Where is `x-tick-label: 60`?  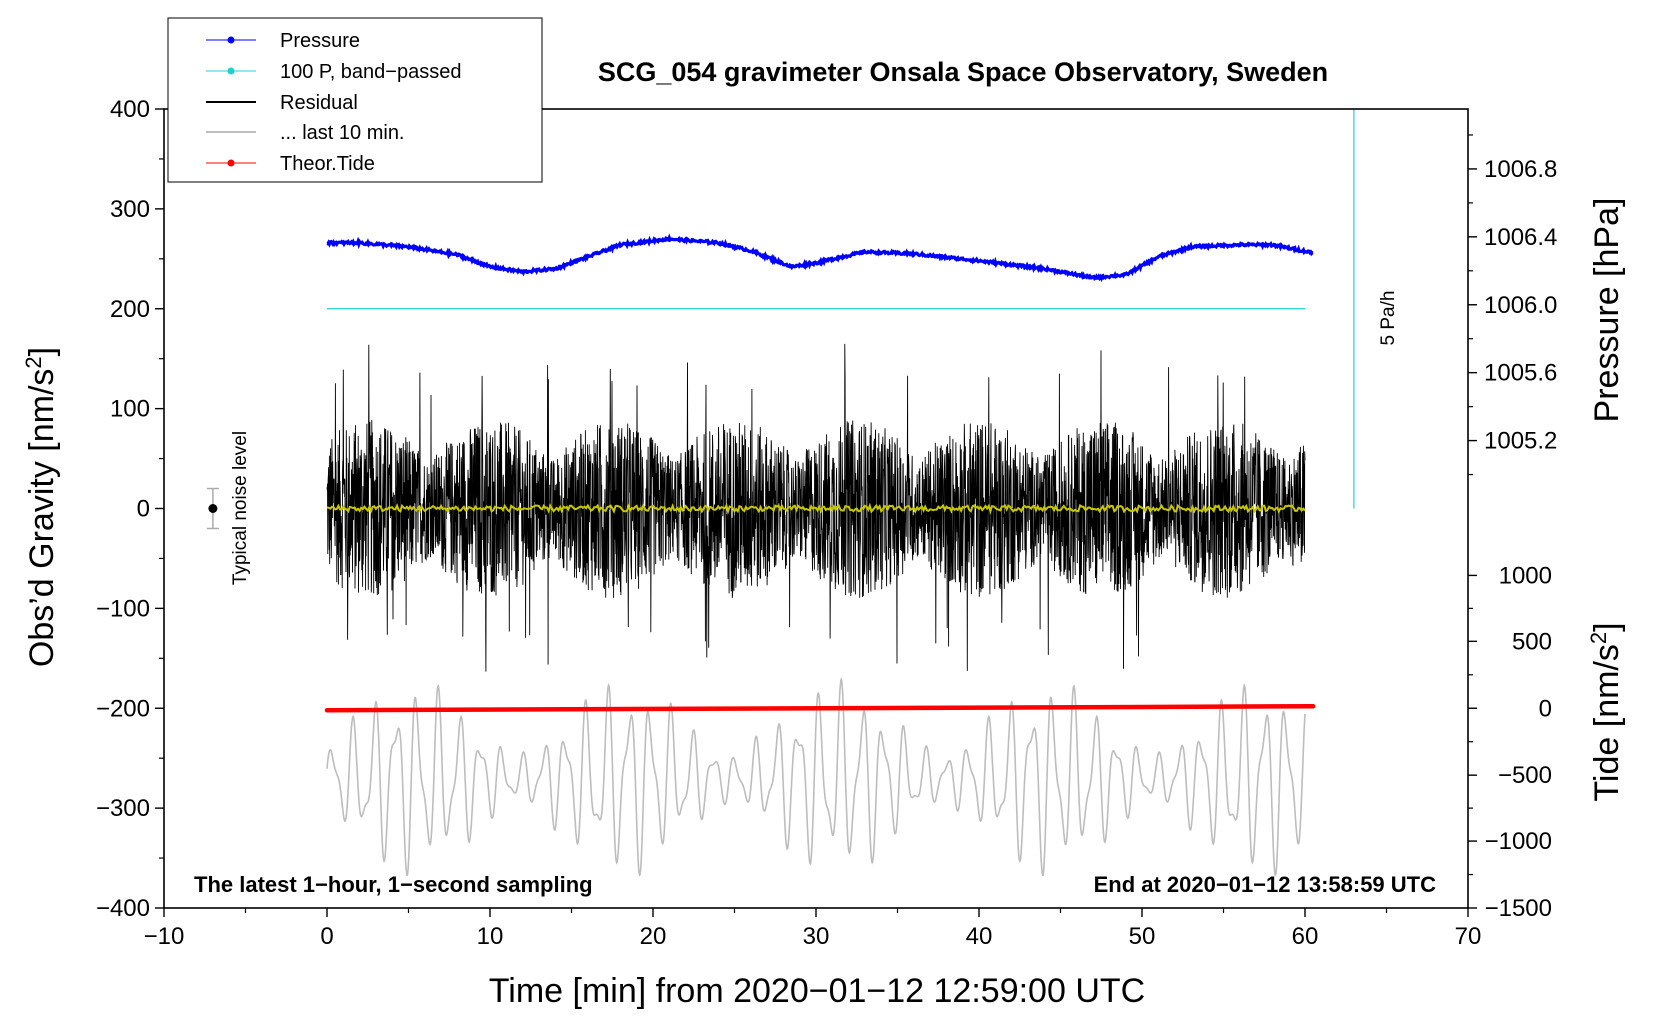
x-tick-label: 60 is located at coordinates (1305, 936).